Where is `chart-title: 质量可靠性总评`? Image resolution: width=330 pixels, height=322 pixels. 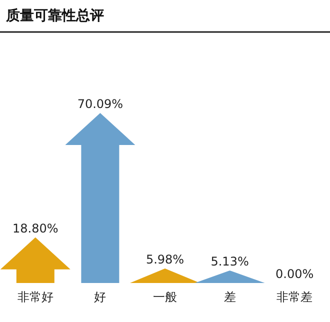
chart-title: 质量可靠性总评 is located at coordinates (54, 15).